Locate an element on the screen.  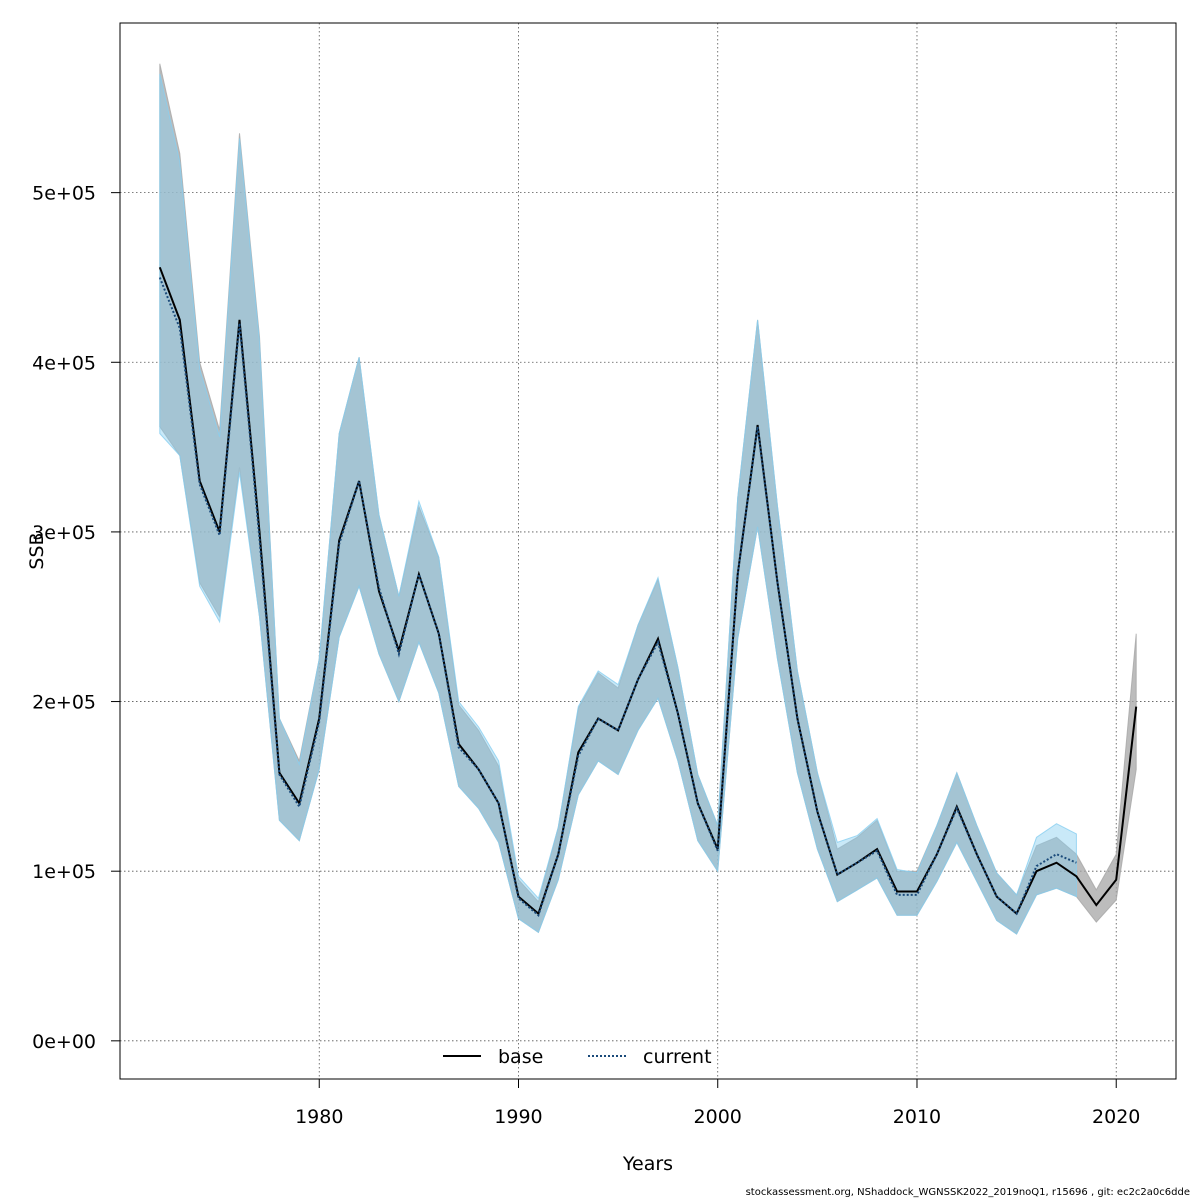
y-tick-label: 2e+05 is located at coordinates (64, 703).